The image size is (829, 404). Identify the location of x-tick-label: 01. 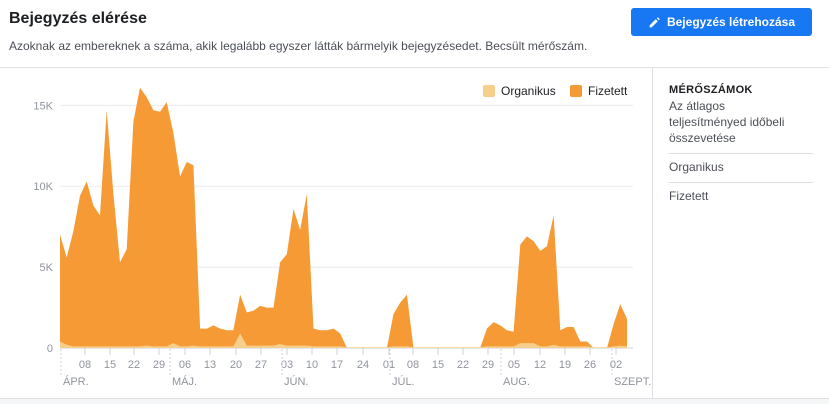
(389, 365).